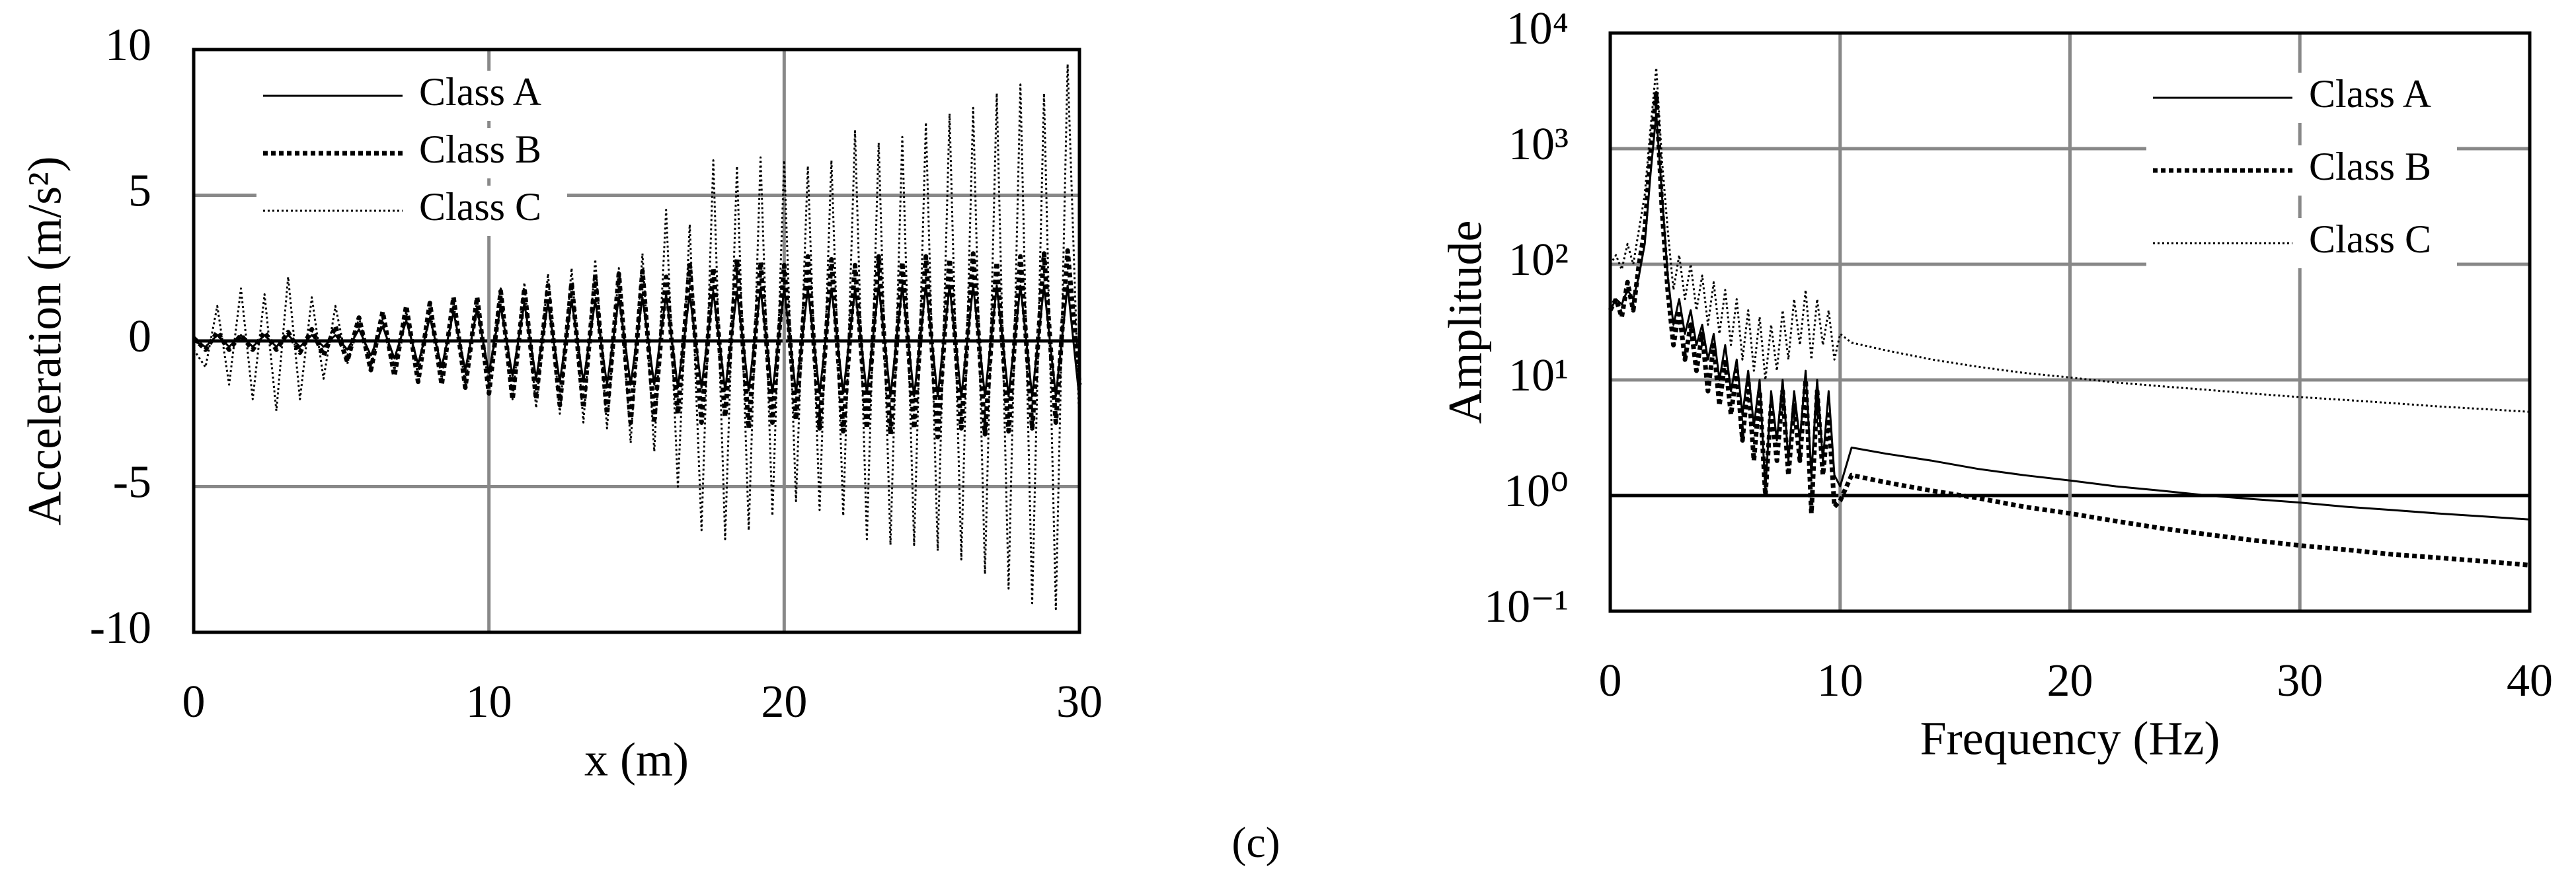 Image resolution: width=2576 pixels, height=888 pixels. What do you see at coordinates (2070, 738) in the screenshot?
I see `x-axis-label: Frequency (Hz)` at bounding box center [2070, 738].